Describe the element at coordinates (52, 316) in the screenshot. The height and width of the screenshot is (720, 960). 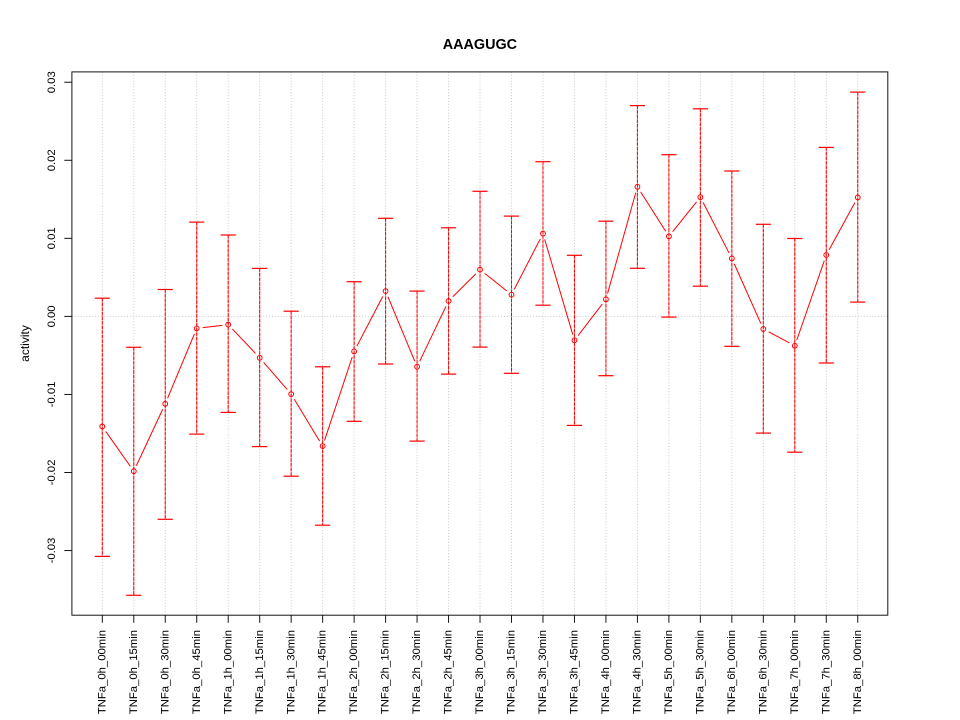
I see `svg-text: 0.00` at that location.